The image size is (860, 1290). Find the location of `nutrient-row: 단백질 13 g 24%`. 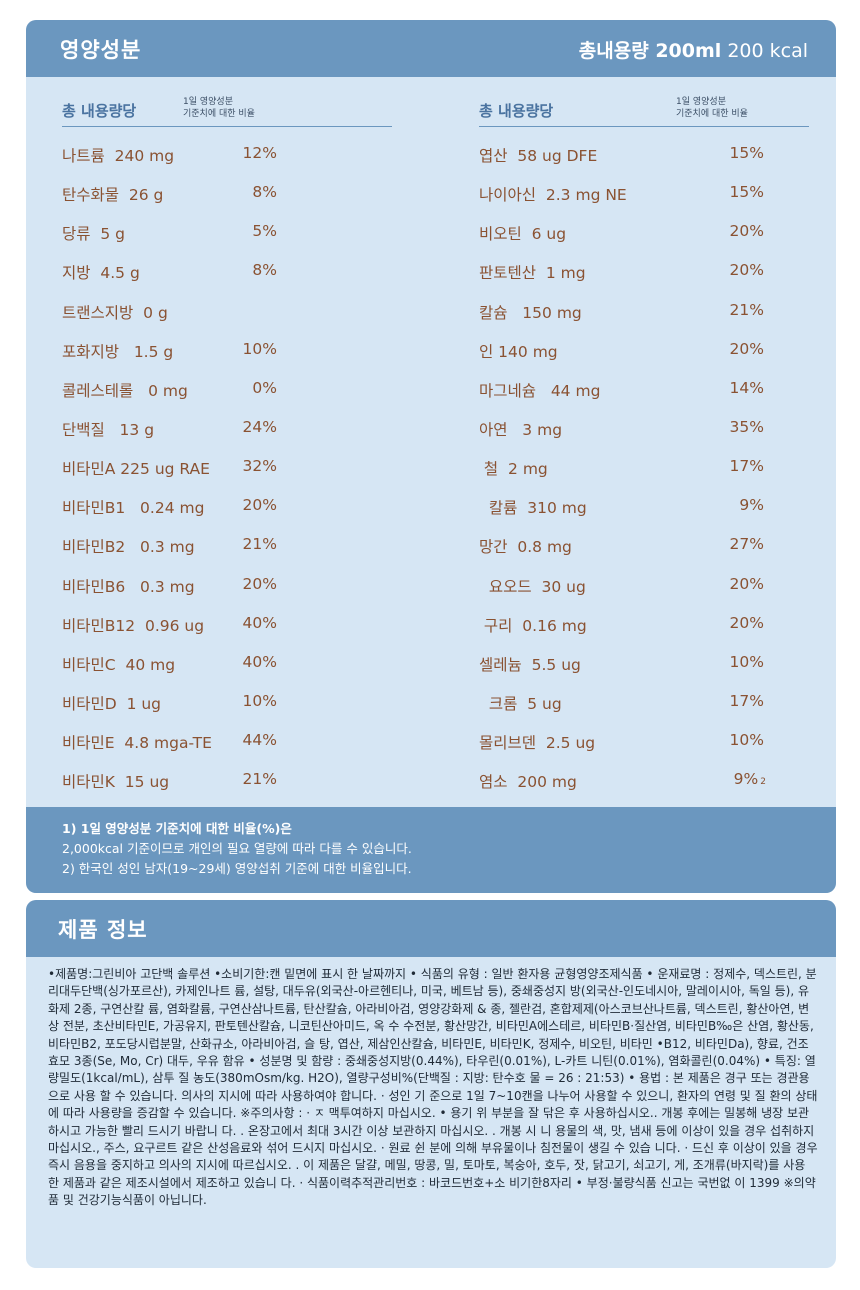

nutrient-row: 단백질 13 g 24% is located at coordinates (222, 430).